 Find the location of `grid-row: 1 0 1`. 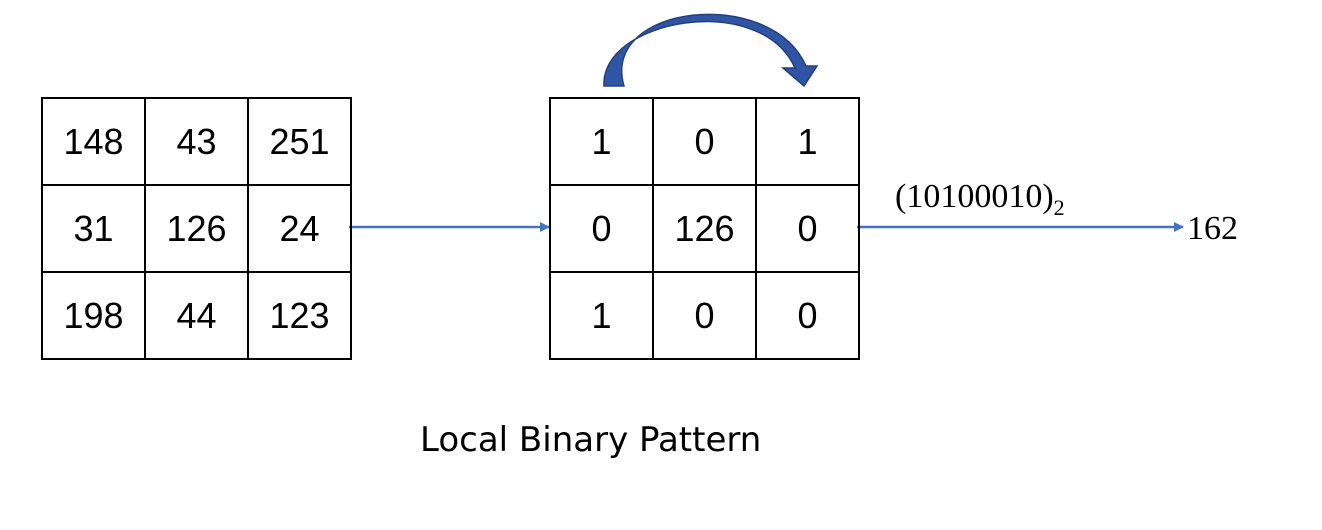

grid-row: 1 0 1 is located at coordinates (704, 141).